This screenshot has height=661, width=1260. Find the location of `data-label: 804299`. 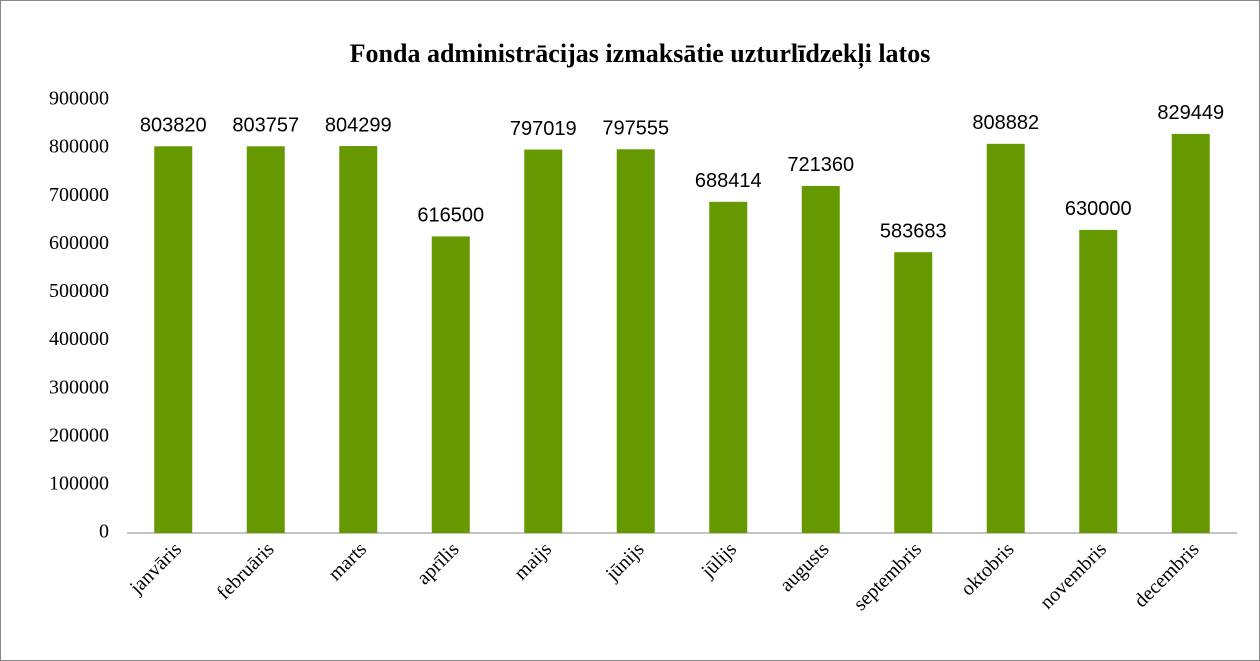

data-label: 804299 is located at coordinates (358, 125).